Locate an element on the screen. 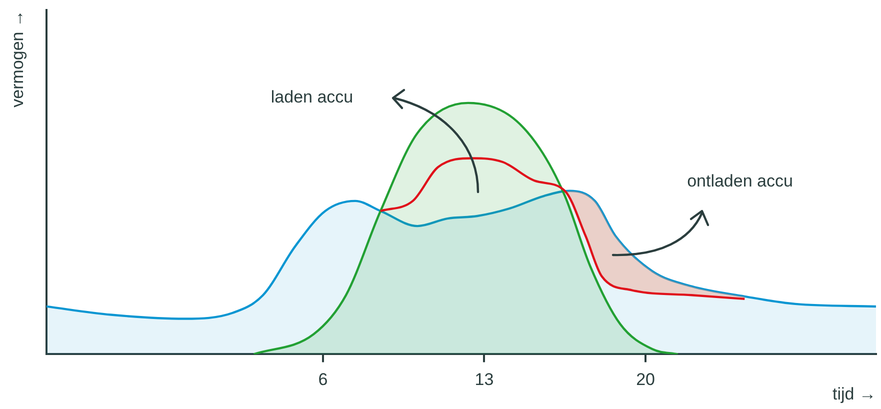 The image size is (881, 409). x-tick-label: 20 is located at coordinates (646, 380).